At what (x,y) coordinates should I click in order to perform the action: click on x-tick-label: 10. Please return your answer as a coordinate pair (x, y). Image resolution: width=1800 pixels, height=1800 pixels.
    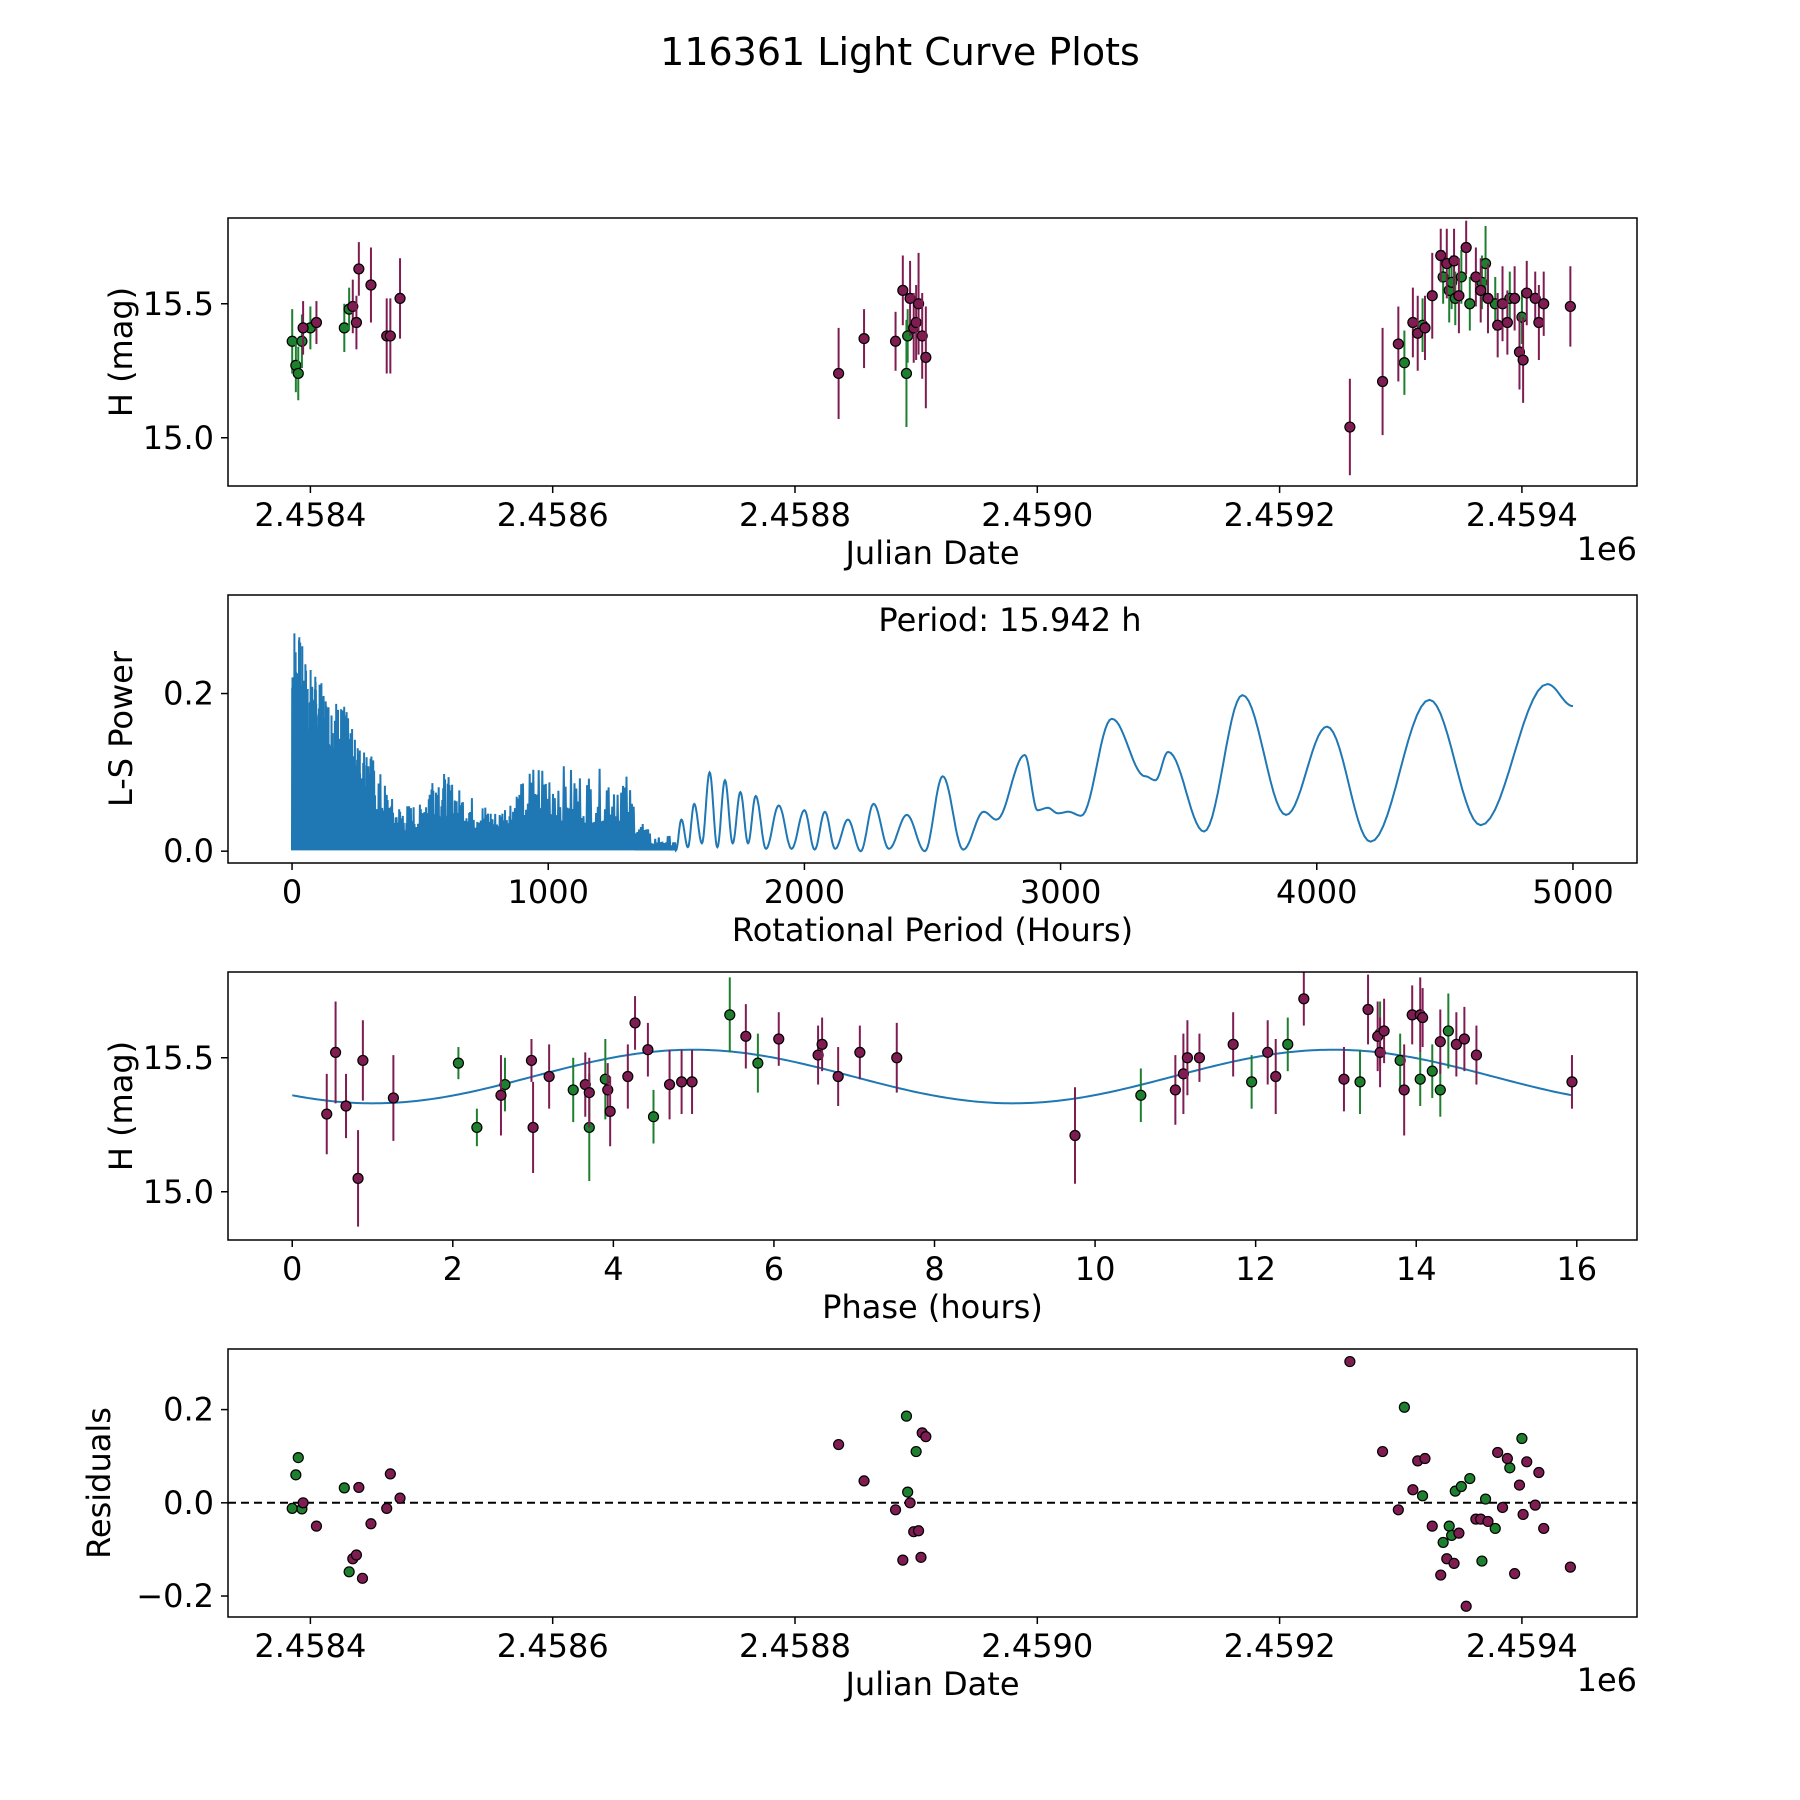
    Looking at the image, I should click on (1095, 1269).